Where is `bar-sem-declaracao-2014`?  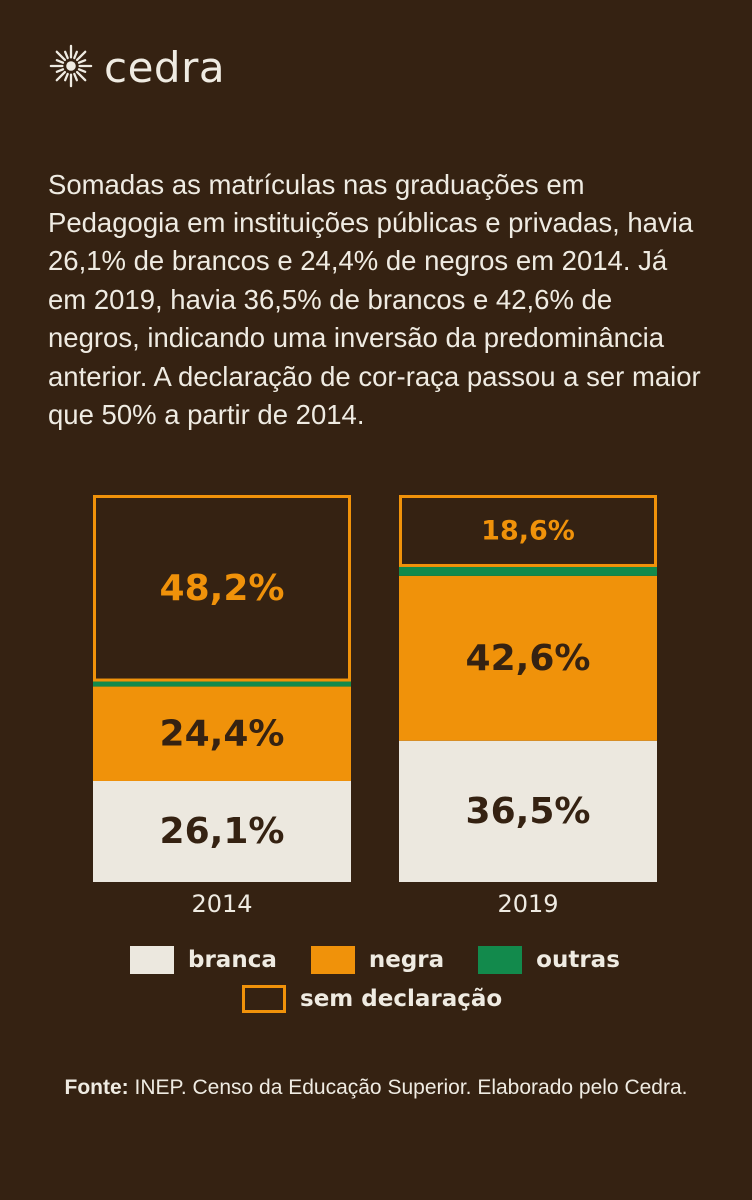
bar-sem-declaracao-2014 is located at coordinates (222, 588).